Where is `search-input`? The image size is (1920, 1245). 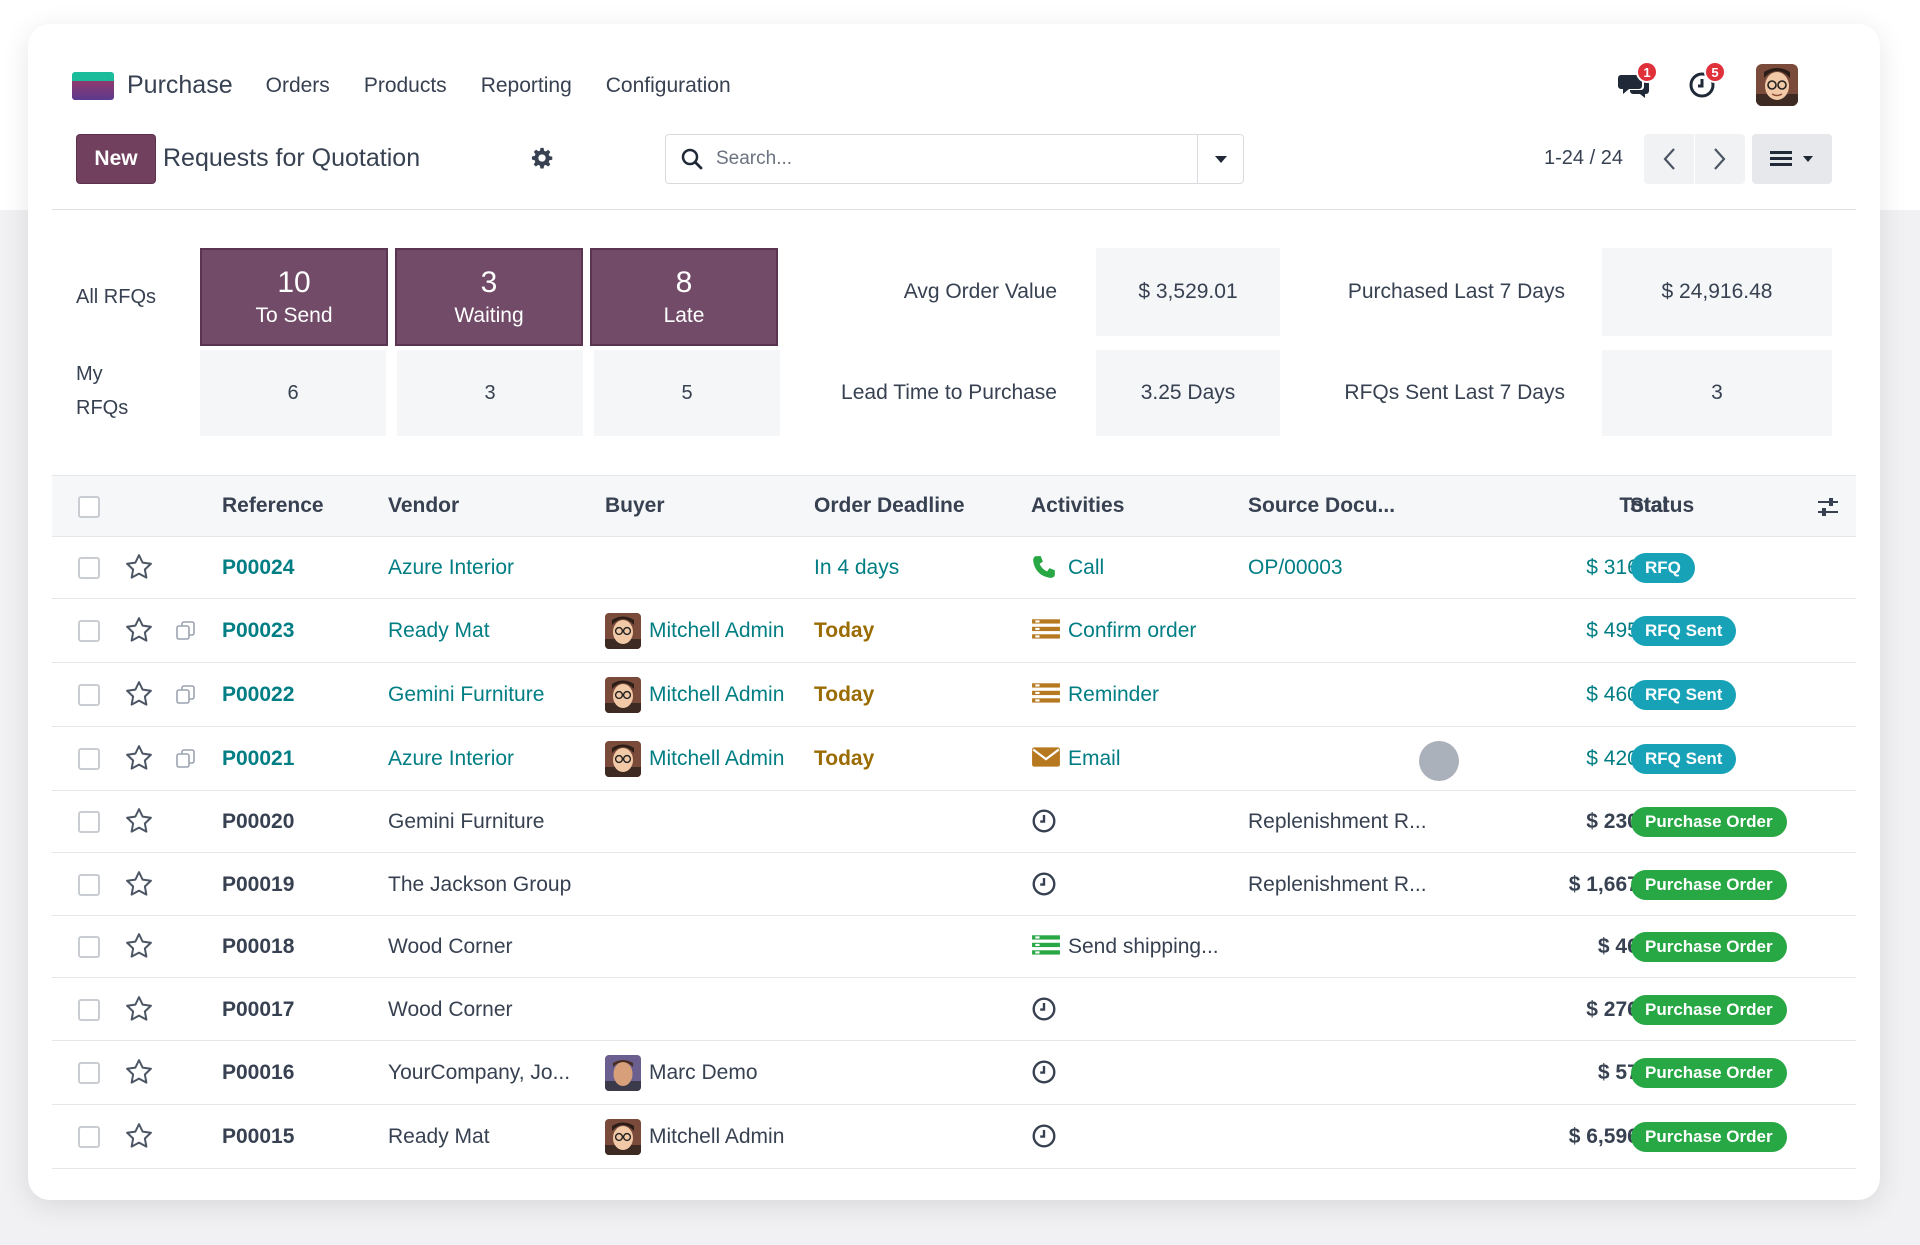 search-input is located at coordinates (946, 159).